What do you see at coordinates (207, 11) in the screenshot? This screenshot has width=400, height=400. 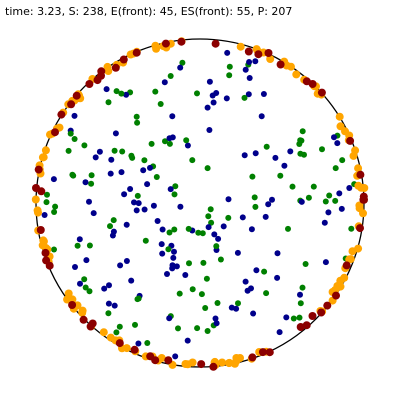 I see `es-front-label: ES(front):` at bounding box center [207, 11].